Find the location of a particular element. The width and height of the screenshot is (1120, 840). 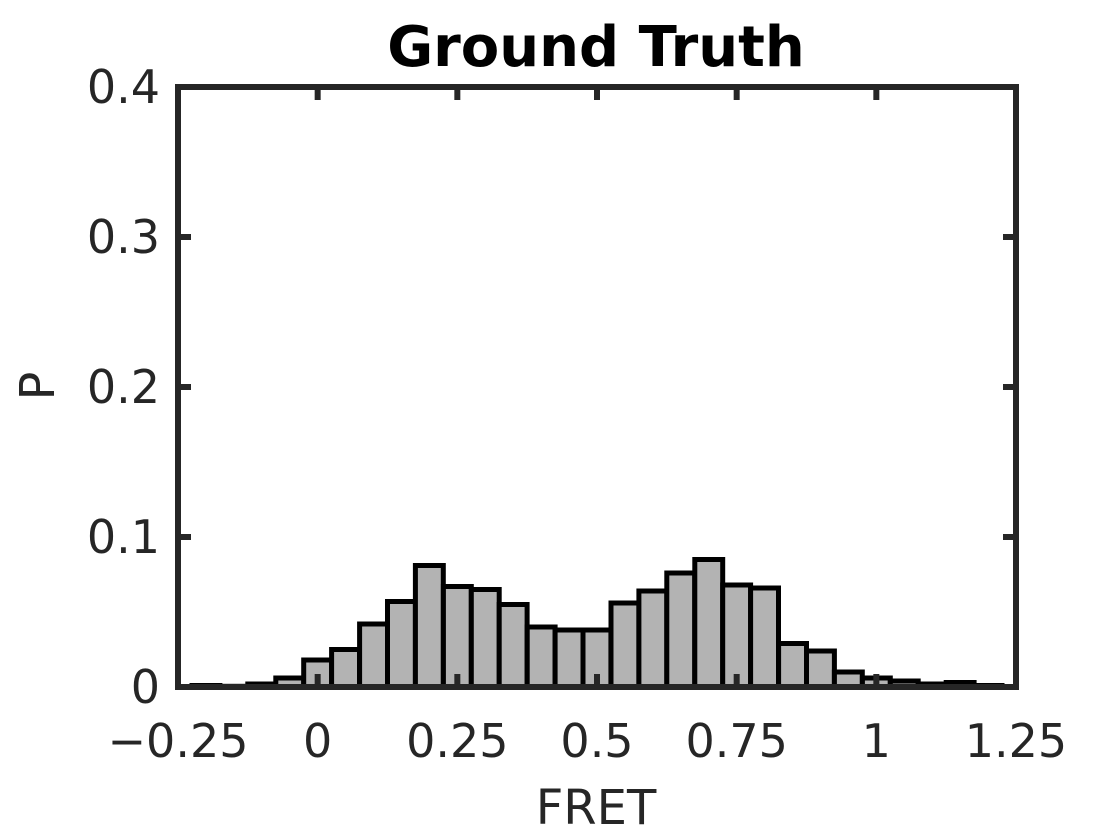

y-tick-label: 0.4 is located at coordinates (123, 87).